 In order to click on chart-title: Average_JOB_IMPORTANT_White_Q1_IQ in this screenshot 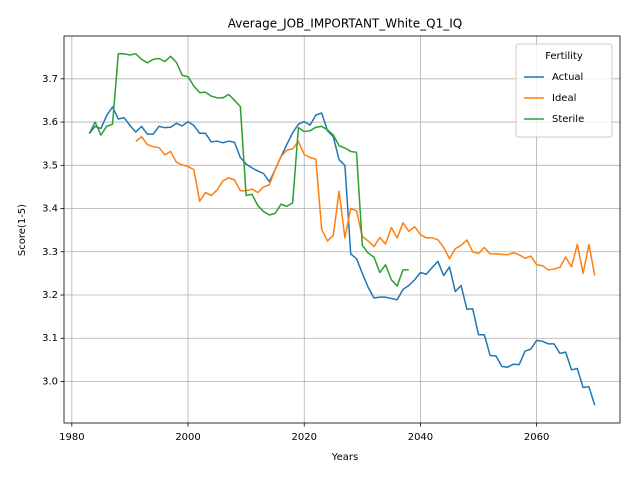, I will do `click(345, 24)`.